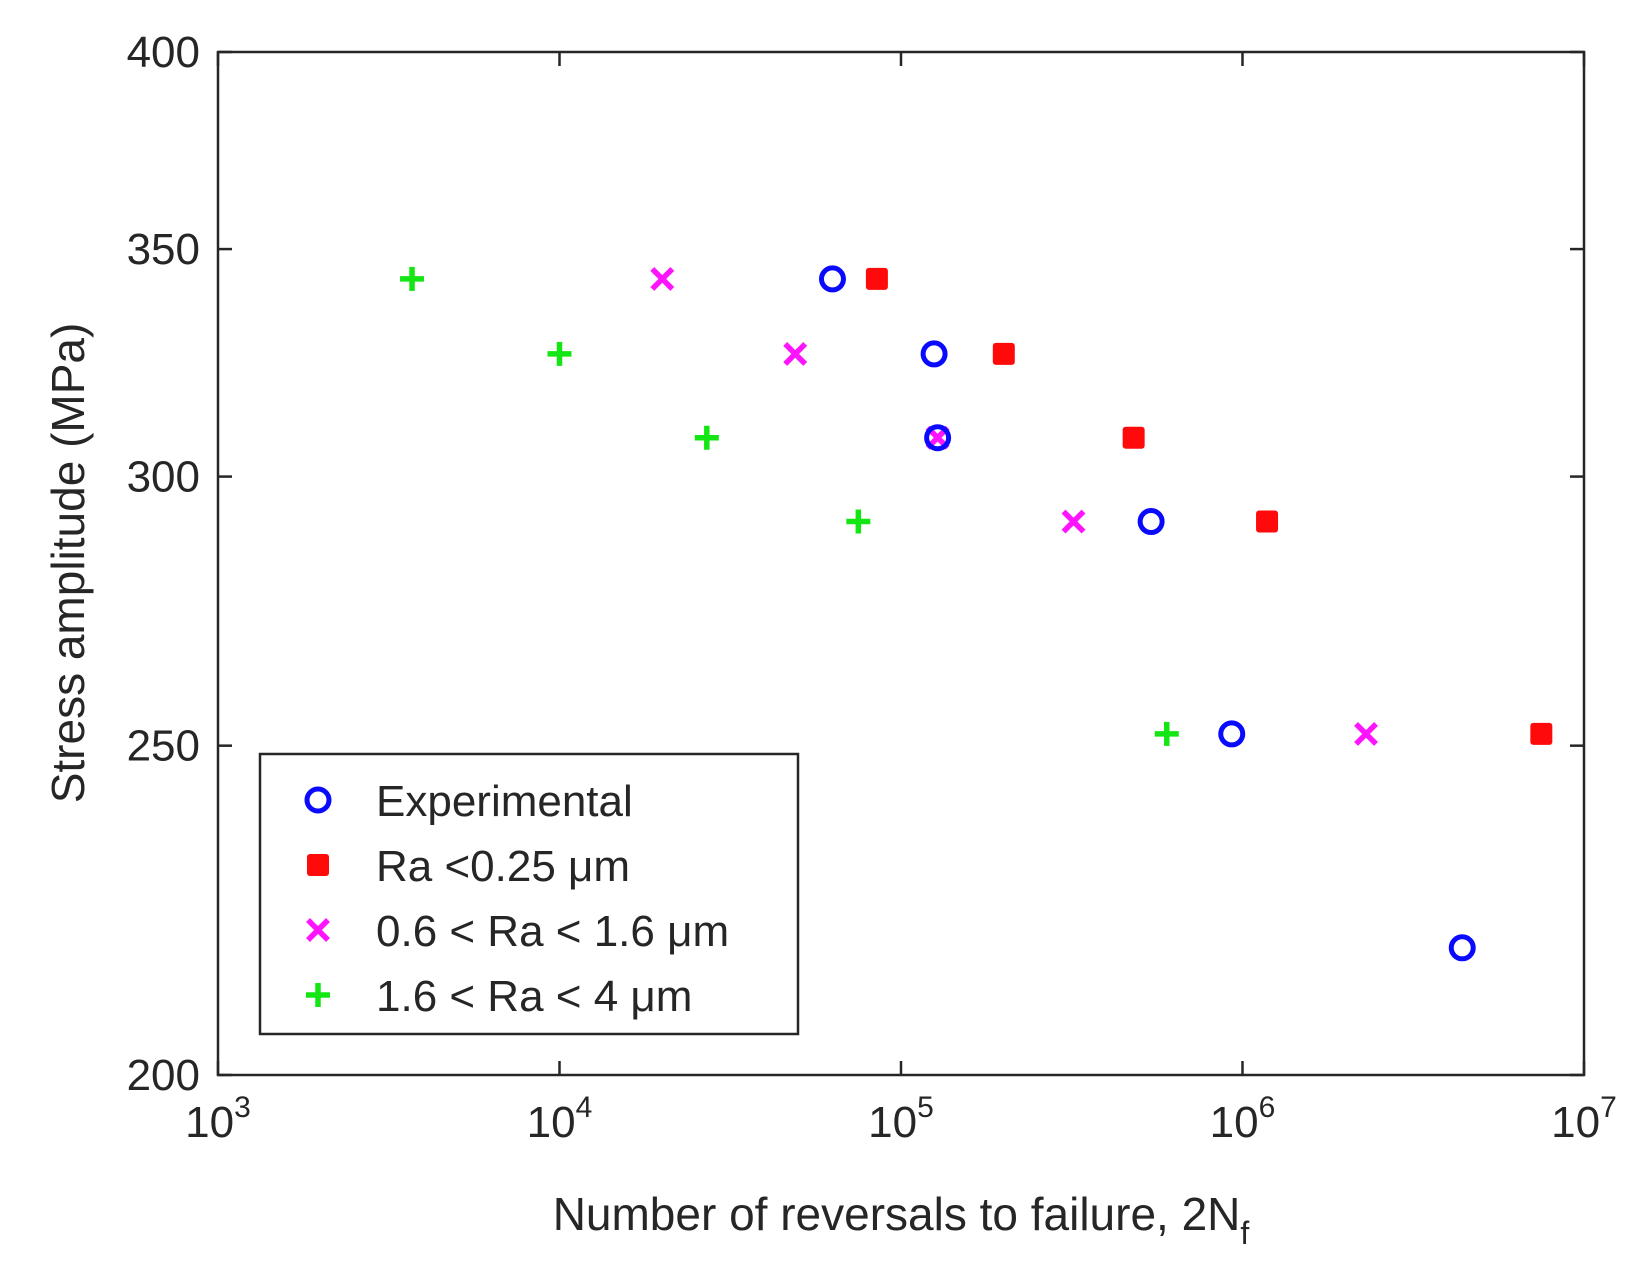 This screenshot has width=1630, height=1284. I want to click on x-tick-label-exponent: 5, so click(925, 1107).